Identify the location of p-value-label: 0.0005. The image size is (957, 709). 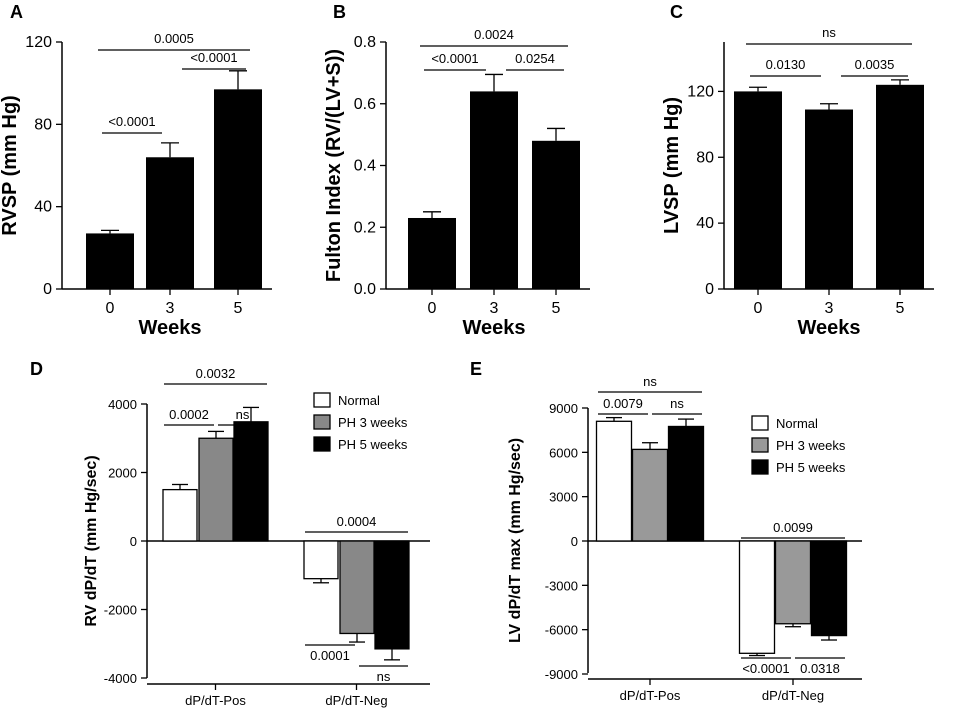
(174, 38).